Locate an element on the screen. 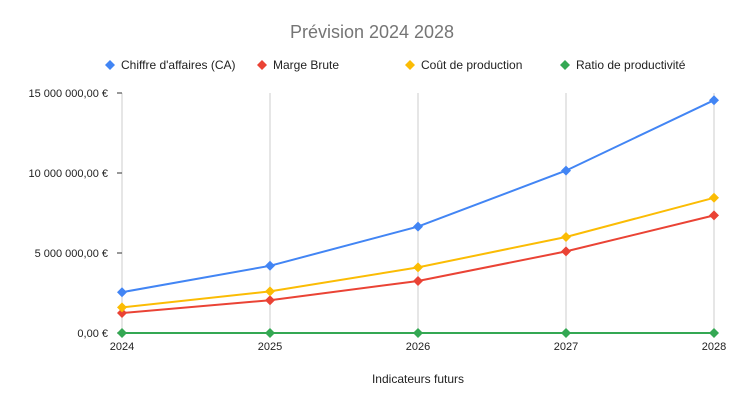 The image size is (744, 406). x-tick-label: 2027 is located at coordinates (566, 347).